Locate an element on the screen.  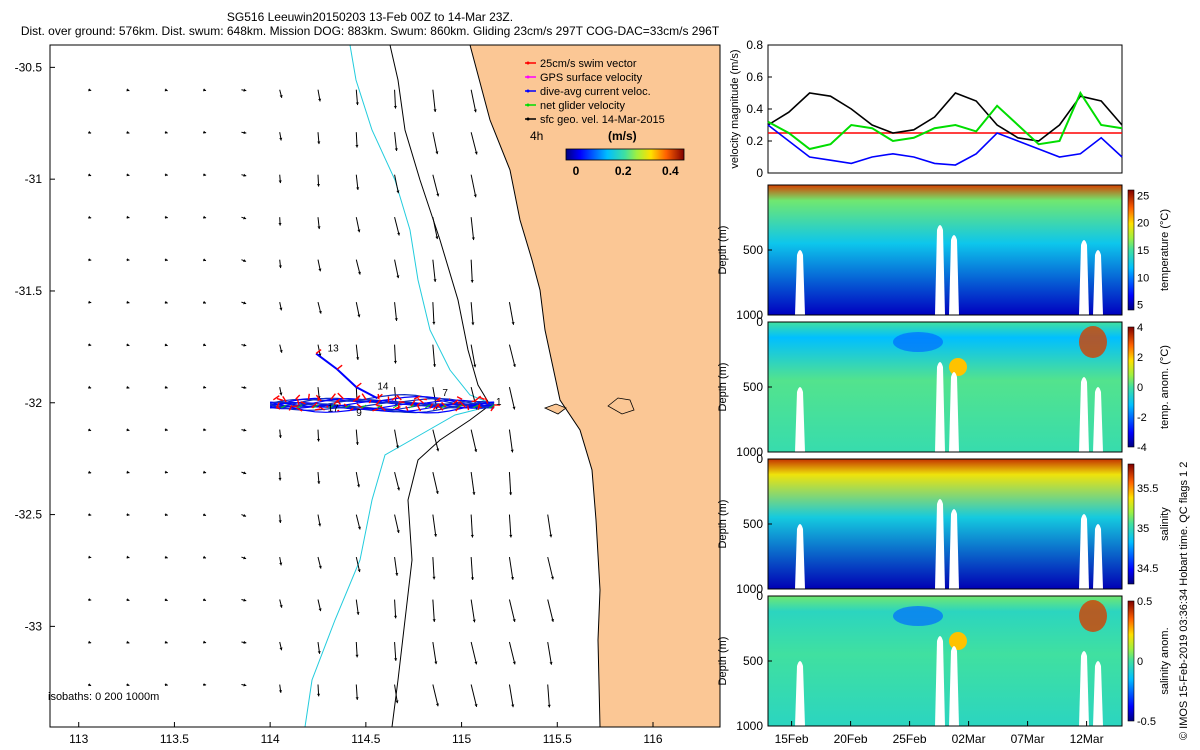
legend-entry: GPS surface velocity is located at coordinates (591, 78).